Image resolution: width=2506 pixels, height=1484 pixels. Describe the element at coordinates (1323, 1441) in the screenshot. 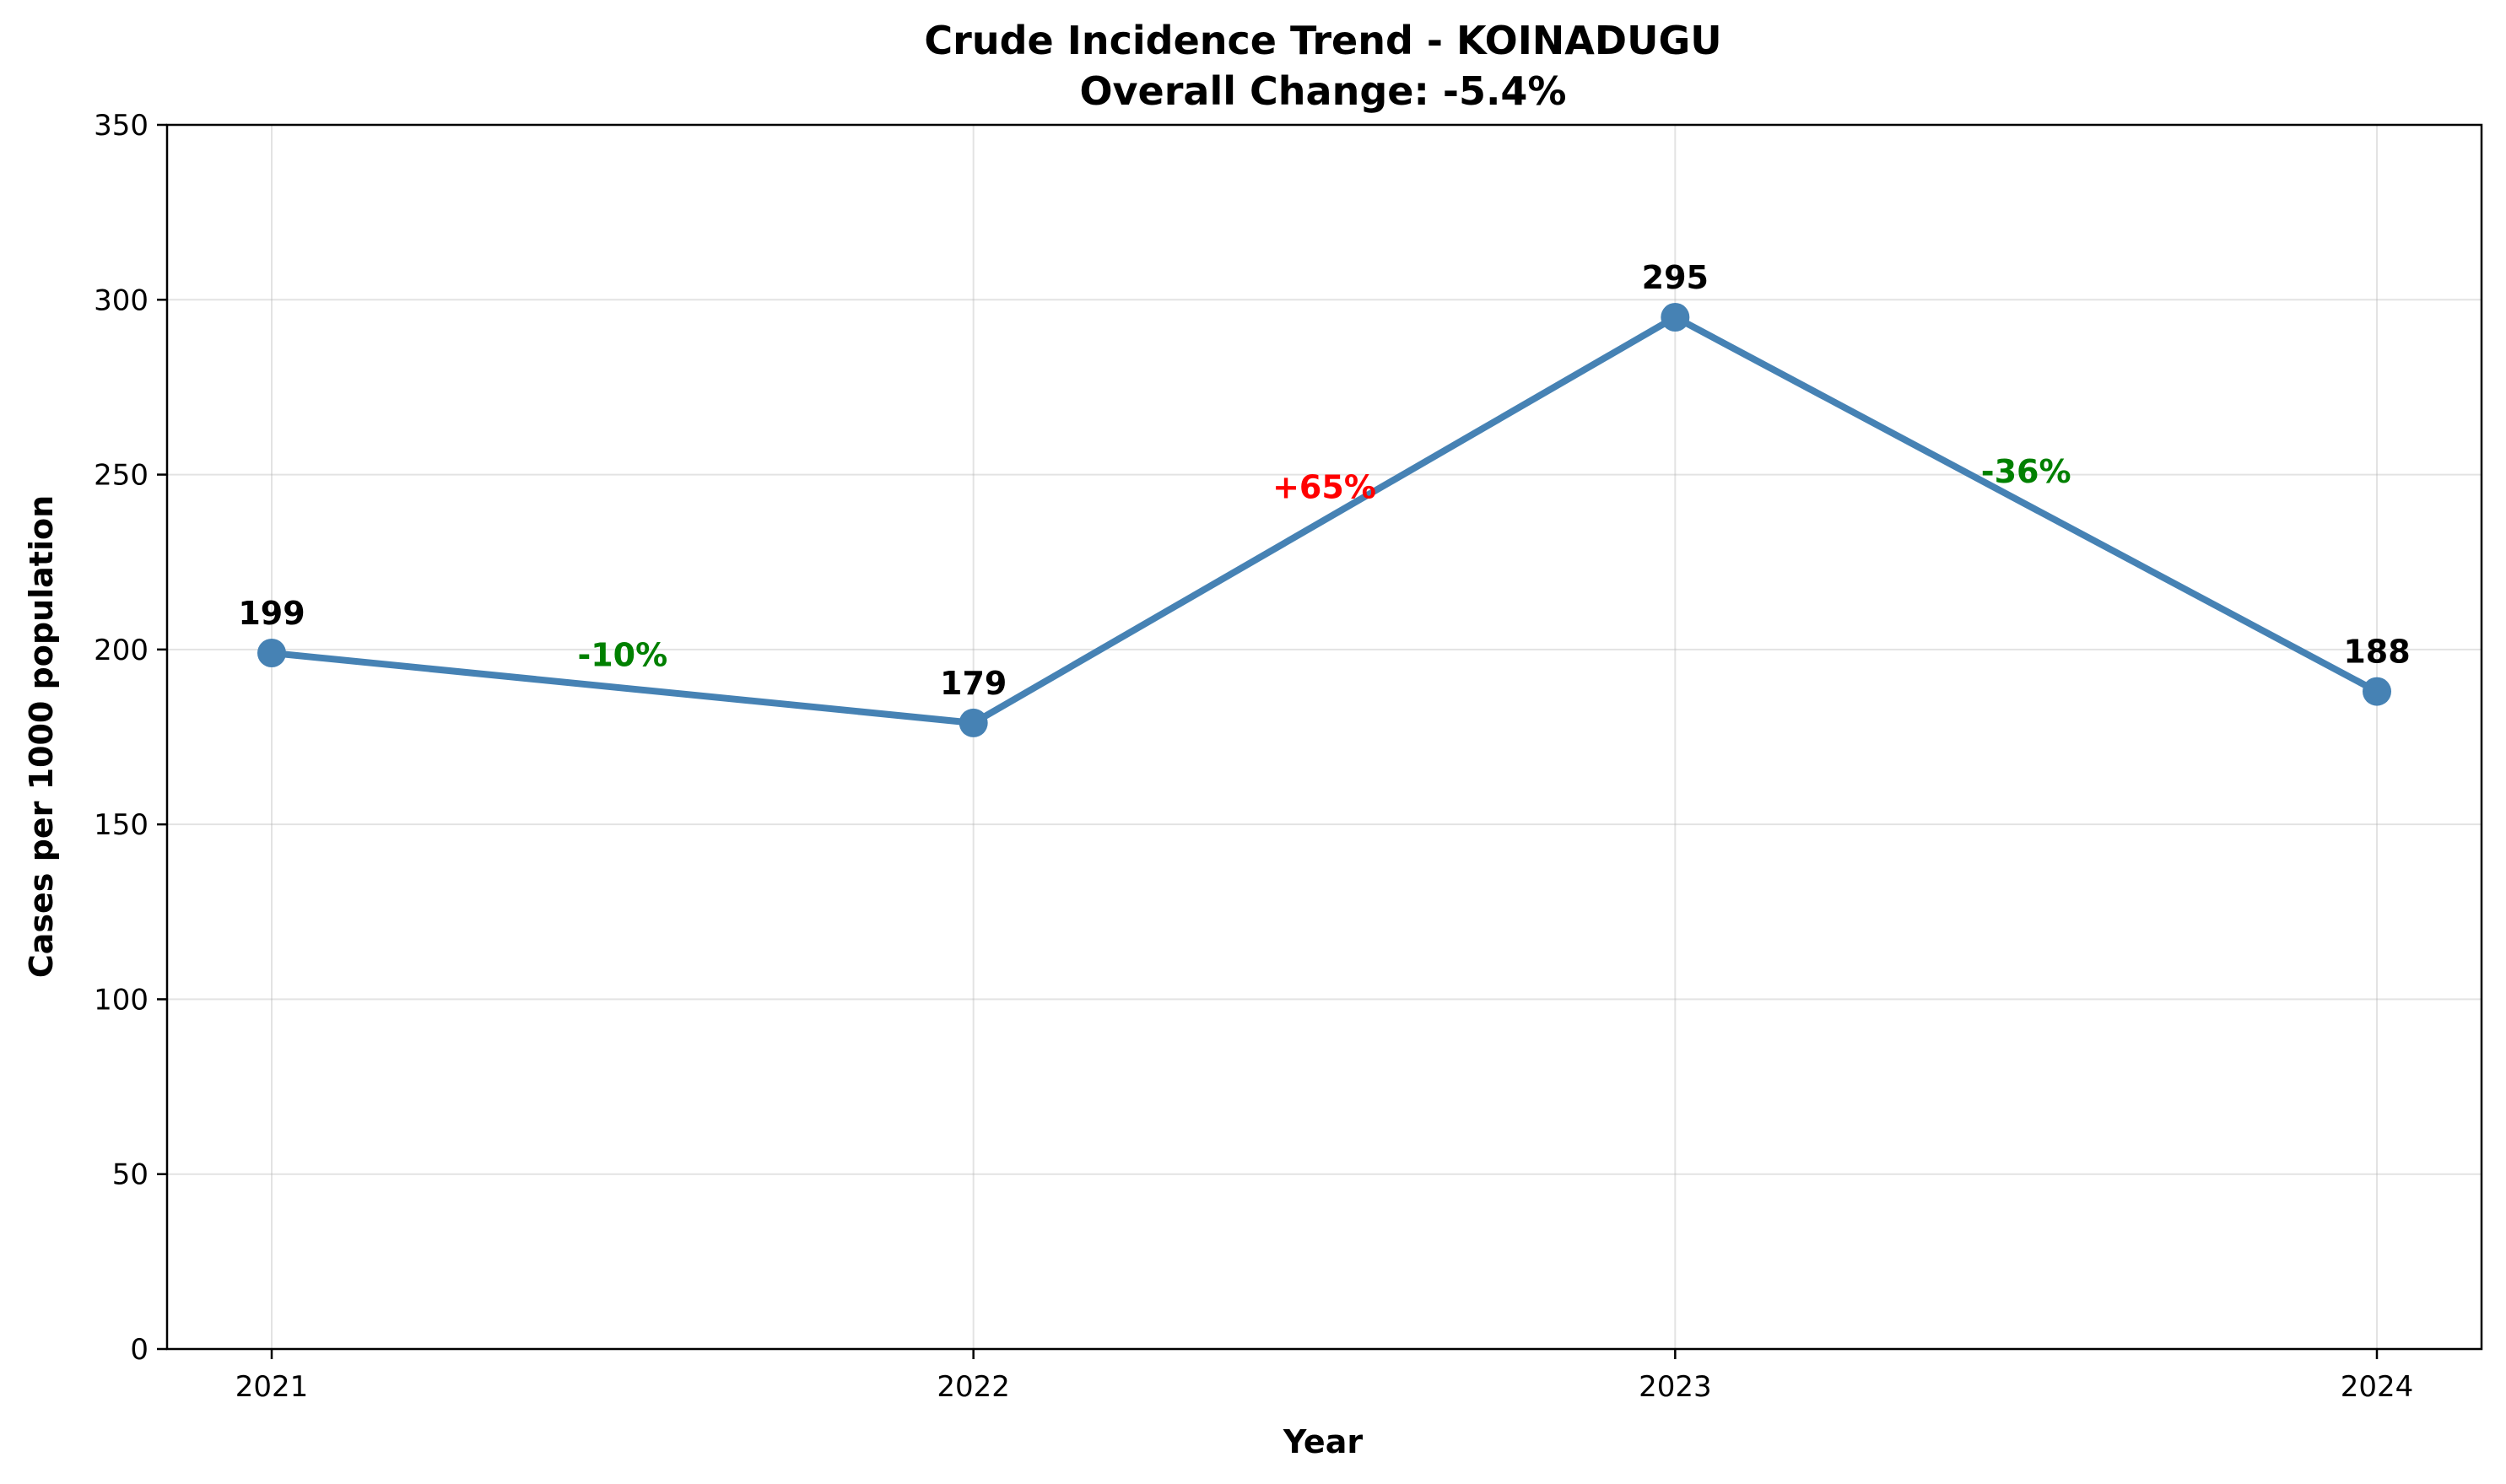

I see `x-axis-label: Year` at that location.